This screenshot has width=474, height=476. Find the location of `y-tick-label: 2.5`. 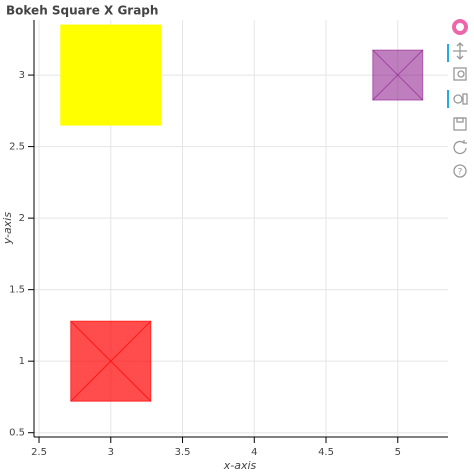

y-tick-label: 2.5 is located at coordinates (17, 147).